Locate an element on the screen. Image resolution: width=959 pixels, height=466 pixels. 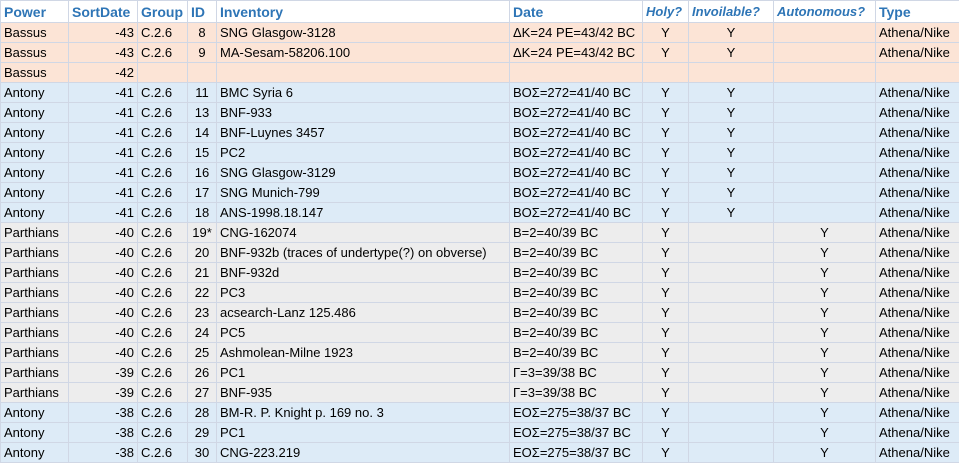
cell: BNF-Luynes 3457 is located at coordinates (363, 132).